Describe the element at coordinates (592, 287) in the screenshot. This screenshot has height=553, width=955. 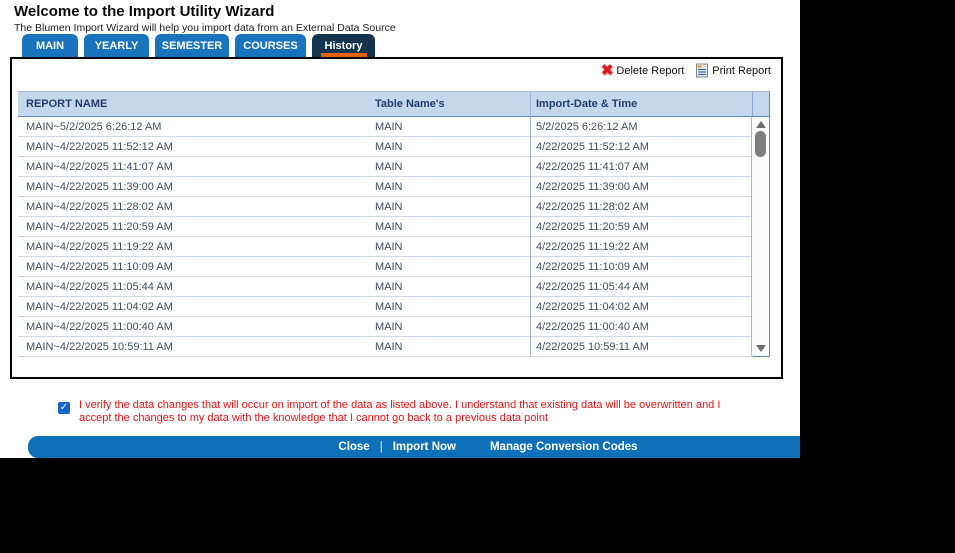
I see `cell-import-date: 4/22/2025 11:05:44 AM` at that location.